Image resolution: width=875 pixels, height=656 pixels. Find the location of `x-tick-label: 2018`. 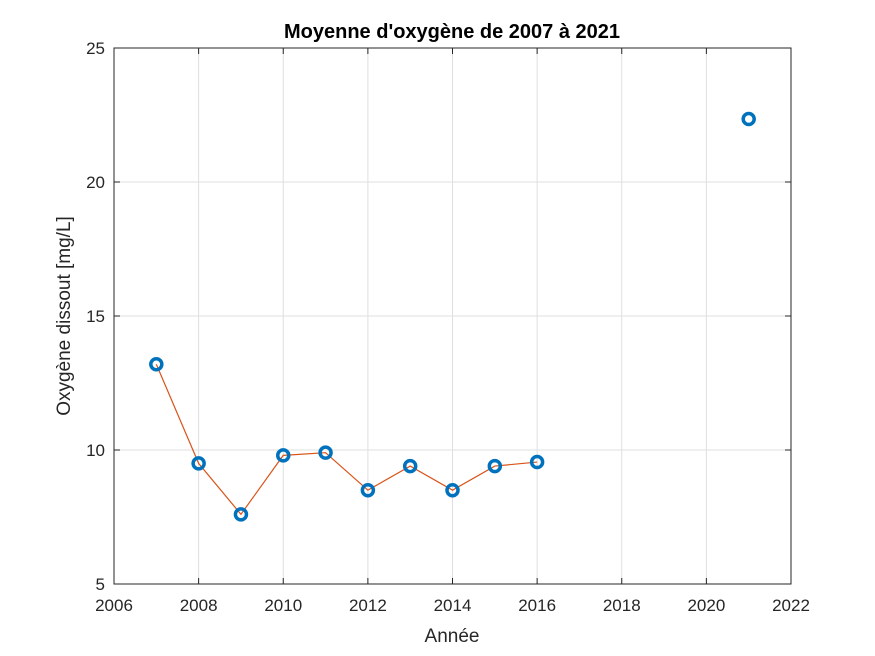

x-tick-label: 2018 is located at coordinates (622, 605).